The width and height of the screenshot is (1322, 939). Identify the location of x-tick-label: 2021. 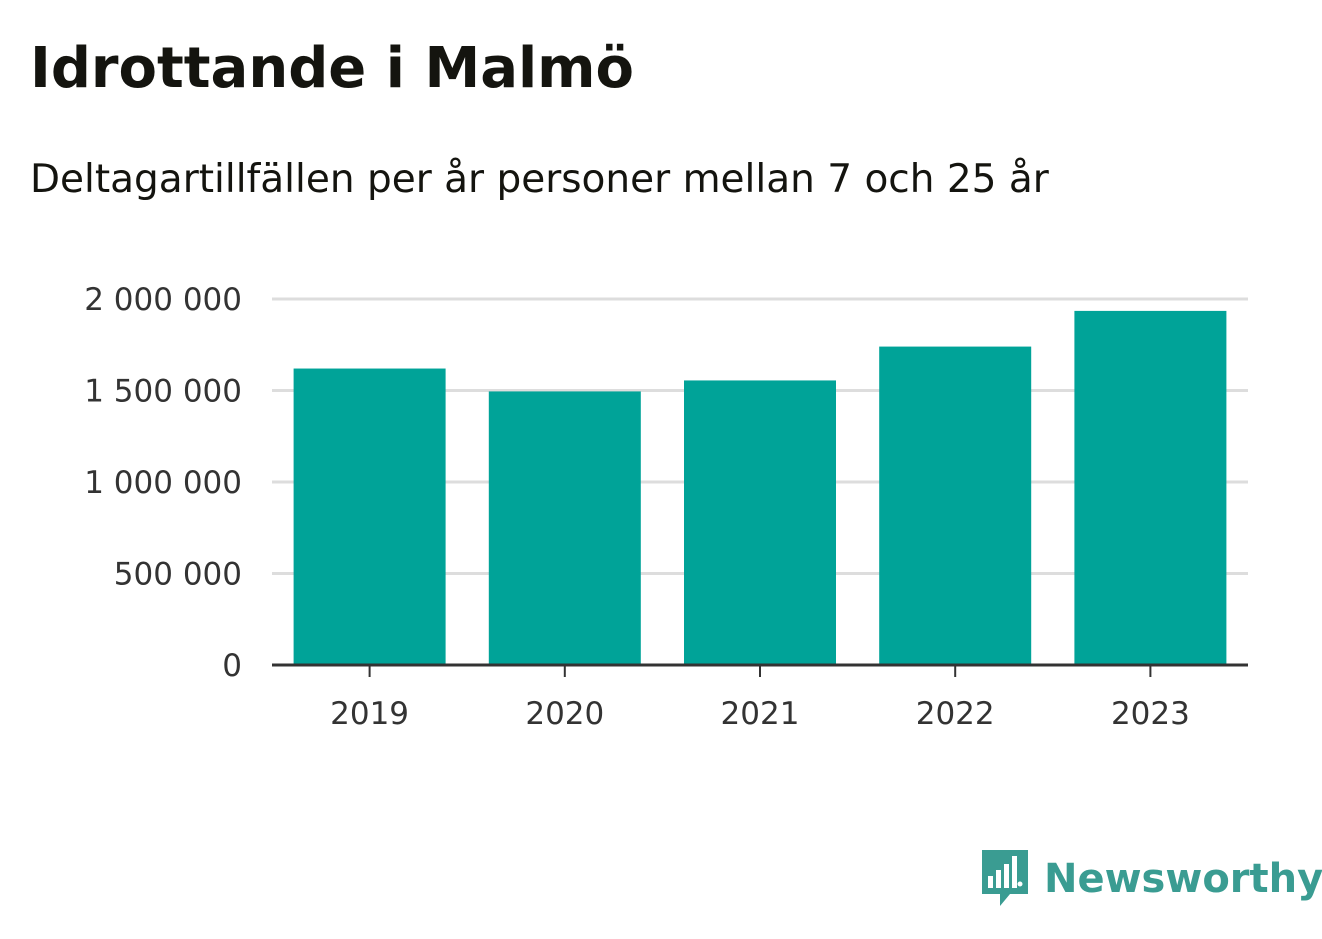
(760, 714).